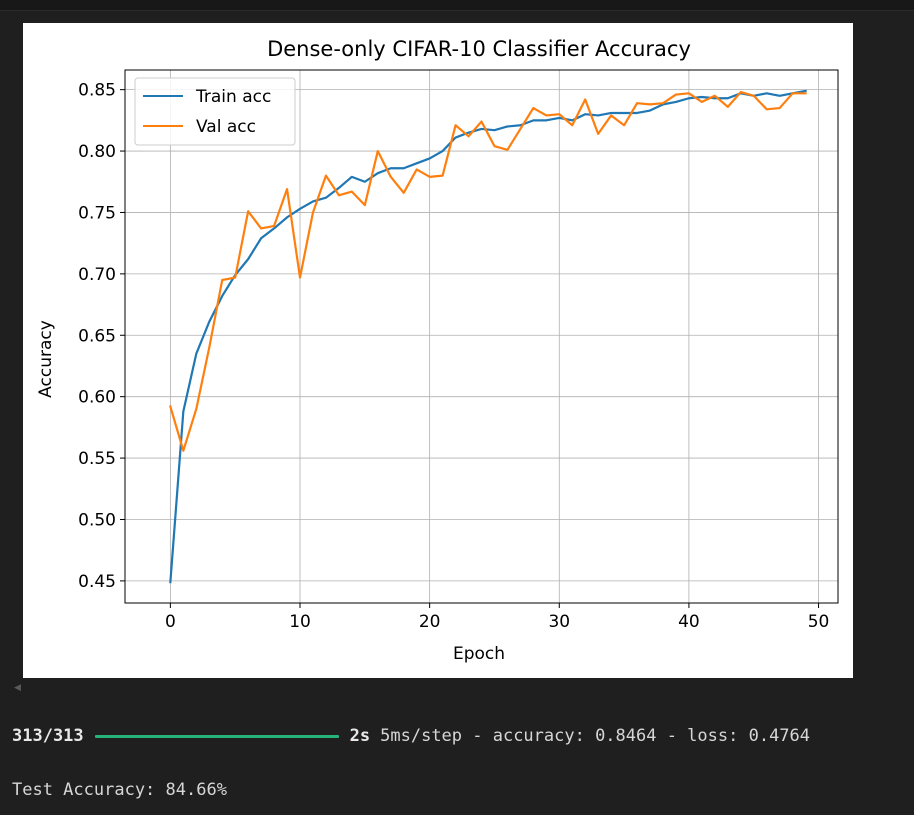 The height and width of the screenshot is (815, 914). What do you see at coordinates (226, 127) in the screenshot?
I see `legend-label-val: Val acc` at bounding box center [226, 127].